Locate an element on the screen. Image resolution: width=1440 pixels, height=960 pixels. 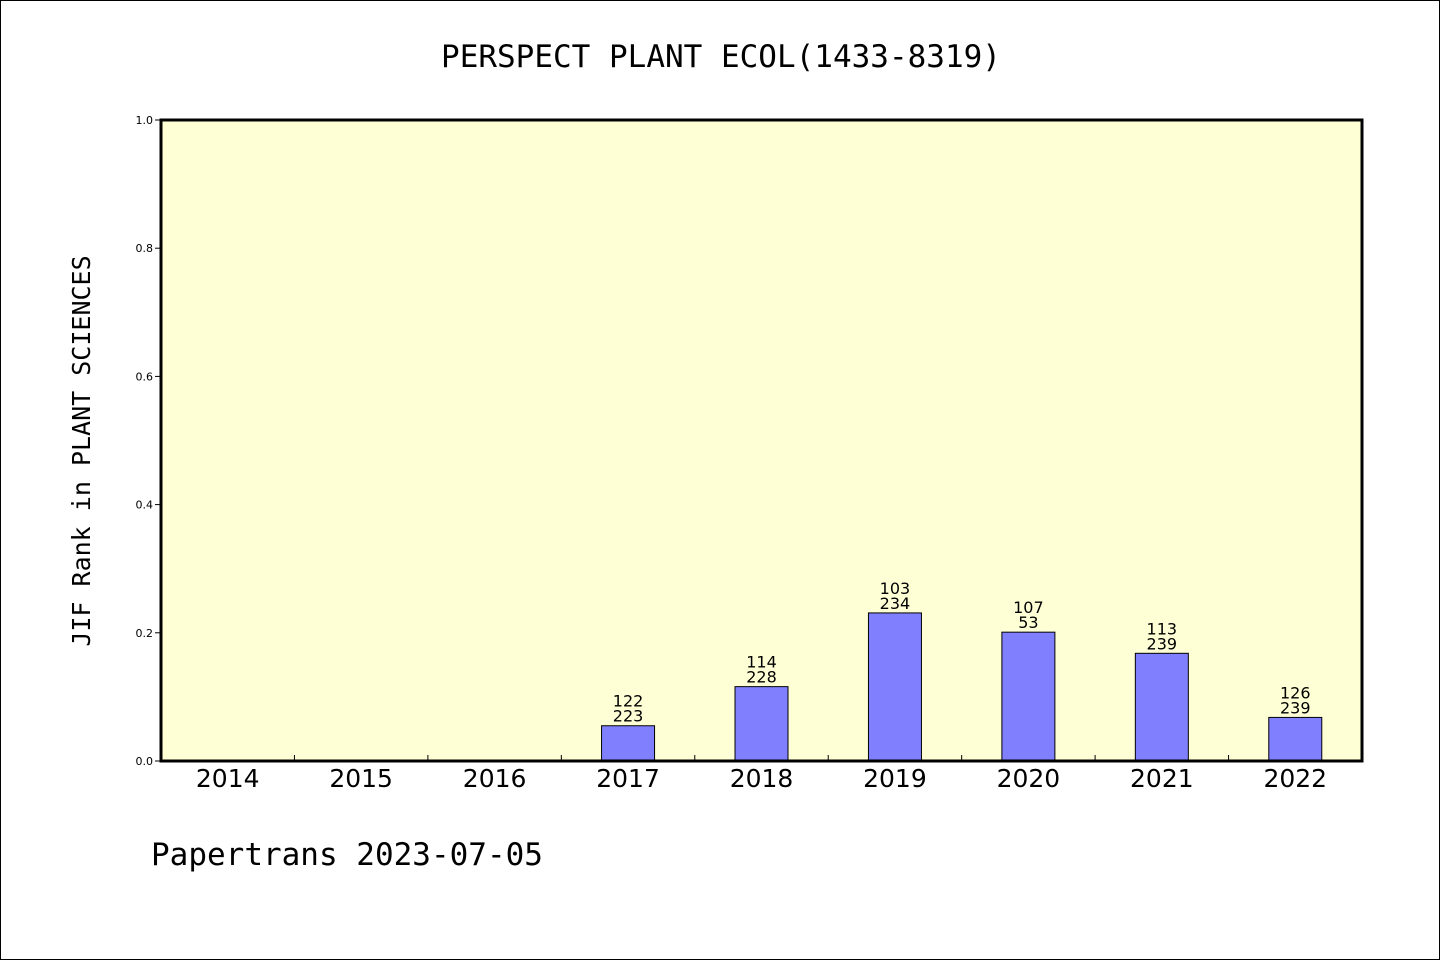
bar-total-label: 228 is located at coordinates (761, 677).